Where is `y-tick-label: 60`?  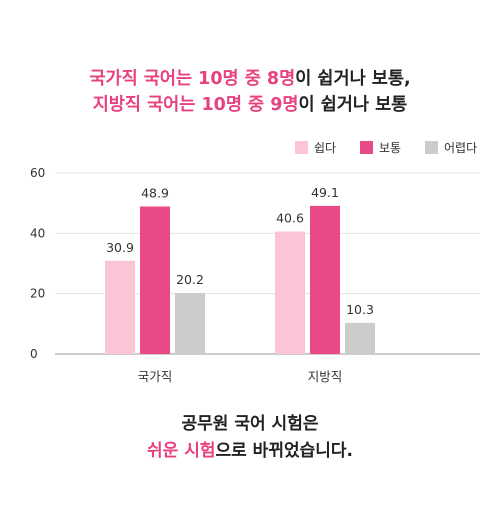
y-tick-label: 60 is located at coordinates (37, 173).